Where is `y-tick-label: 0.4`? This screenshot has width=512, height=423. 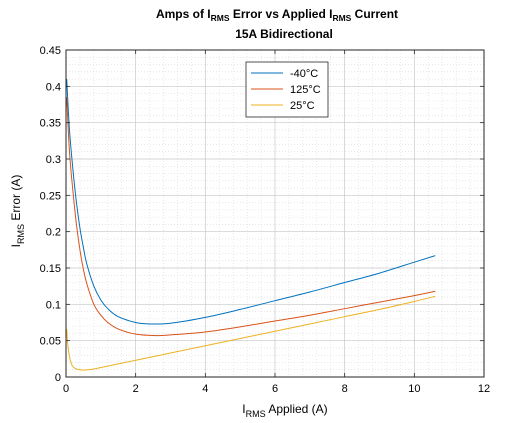 y-tick-label: 0.4 is located at coordinates (53, 87).